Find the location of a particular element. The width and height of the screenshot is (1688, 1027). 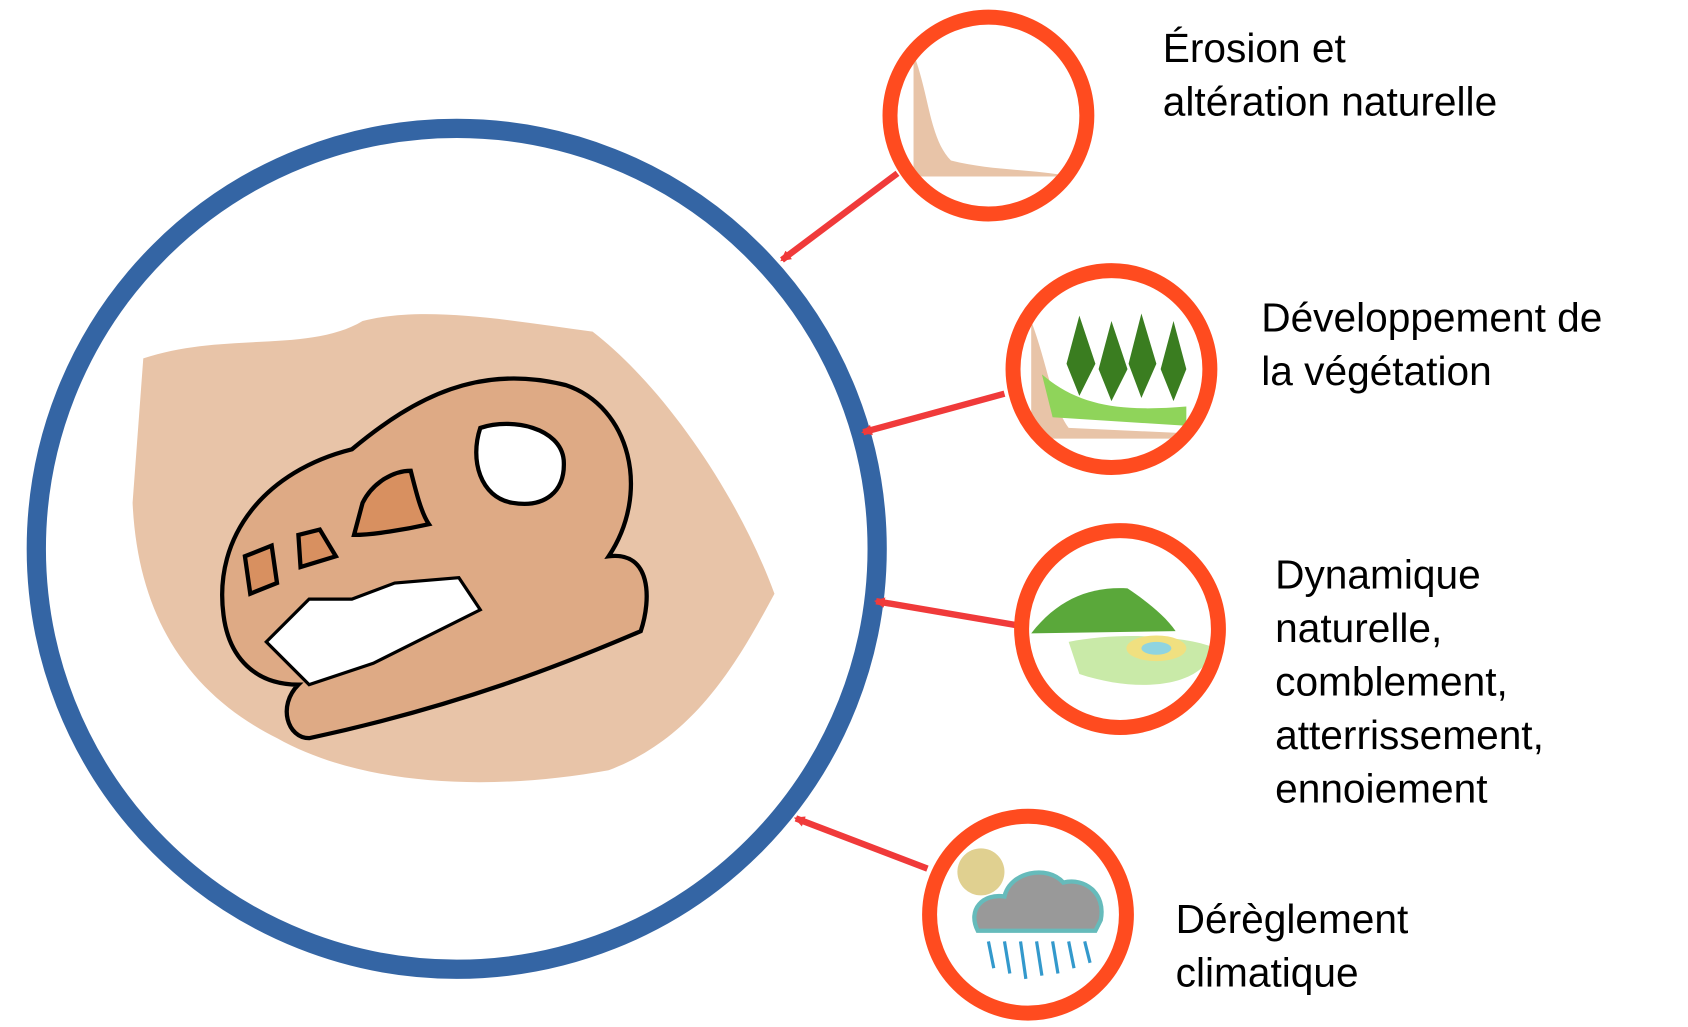

icon-climate is located at coordinates (1028, 914).